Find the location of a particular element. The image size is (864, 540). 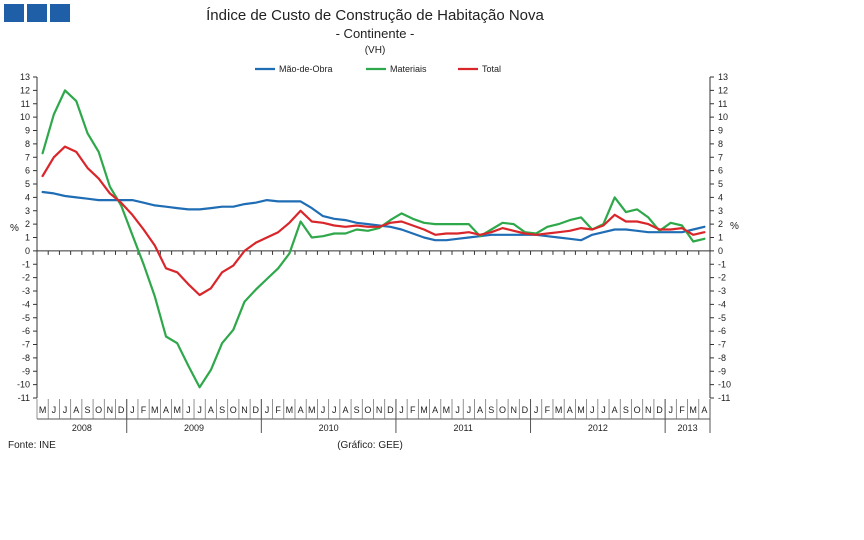

gee-logo is located at coordinates (37, 13).